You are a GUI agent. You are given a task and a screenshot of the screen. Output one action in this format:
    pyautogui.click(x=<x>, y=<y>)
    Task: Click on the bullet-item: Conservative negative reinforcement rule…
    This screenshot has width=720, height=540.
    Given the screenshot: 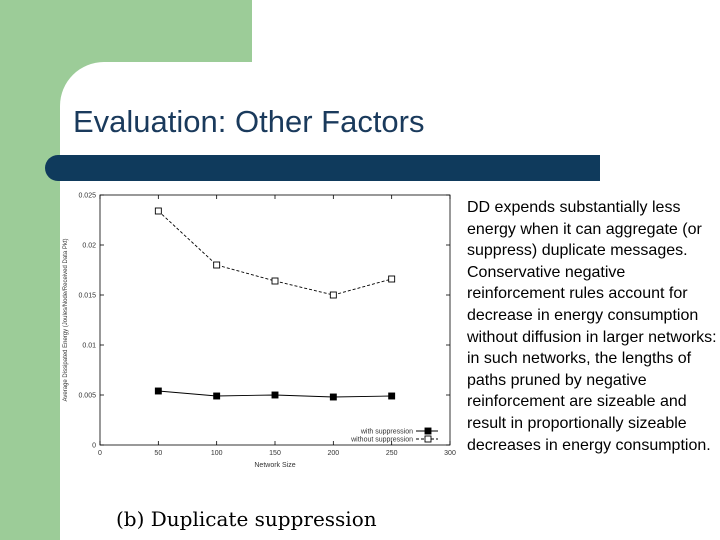 What is the action you would take?
    pyautogui.click(x=592, y=358)
    